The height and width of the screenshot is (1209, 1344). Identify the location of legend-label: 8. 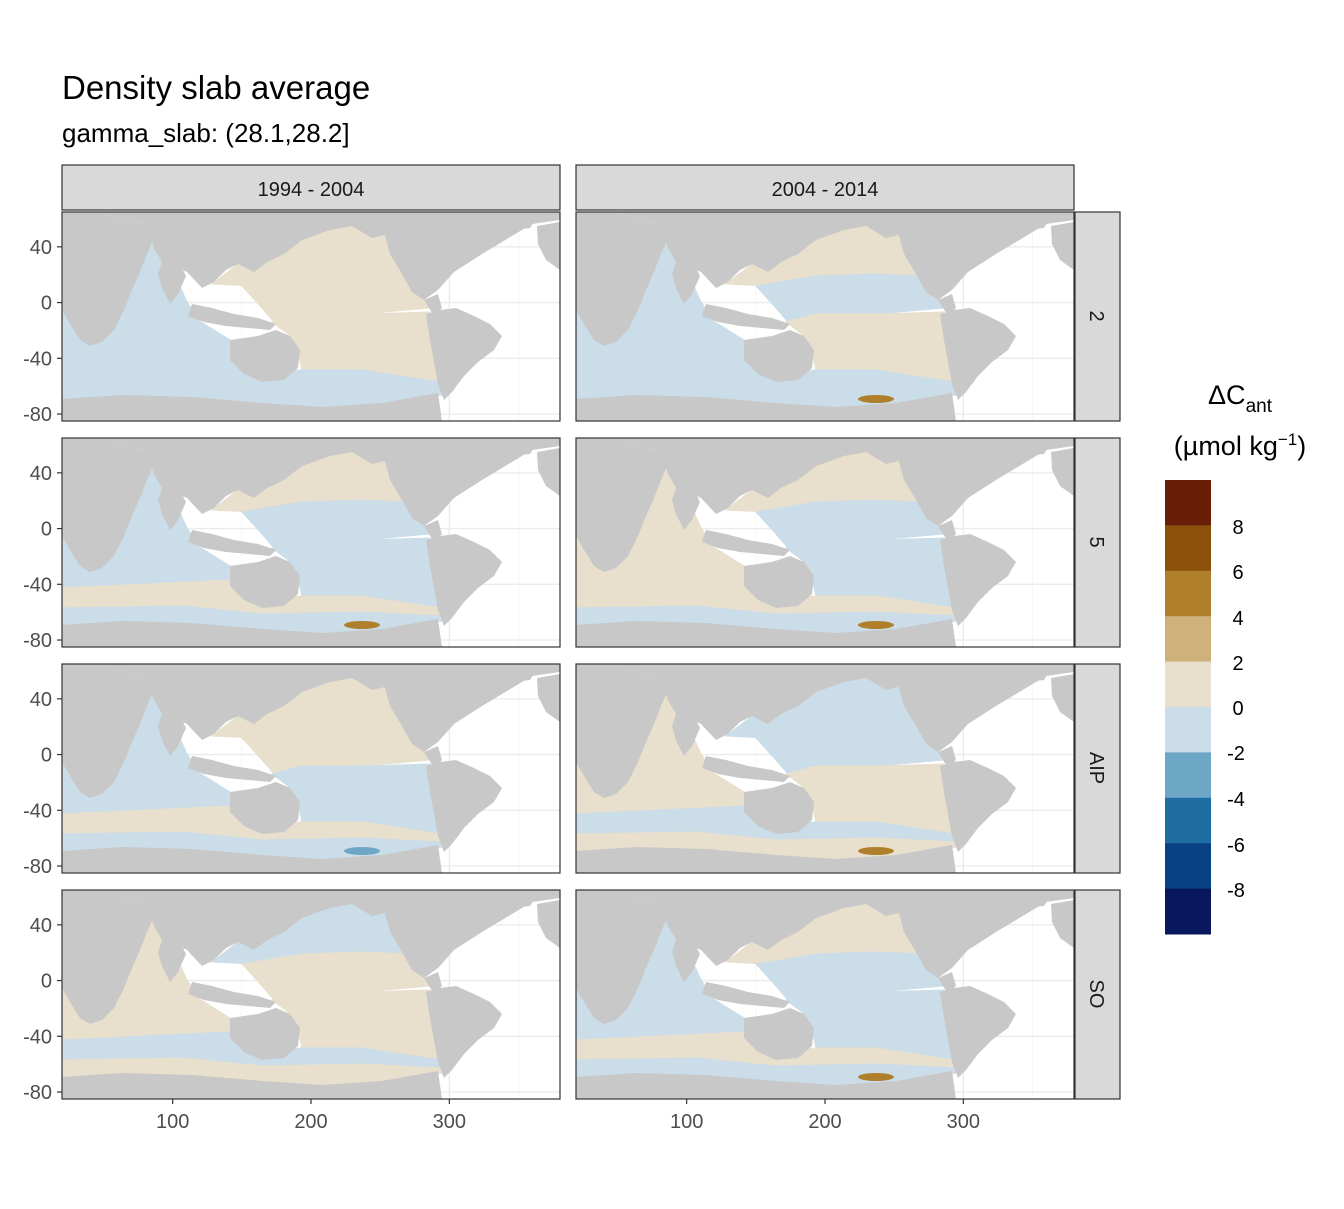
(1237, 528).